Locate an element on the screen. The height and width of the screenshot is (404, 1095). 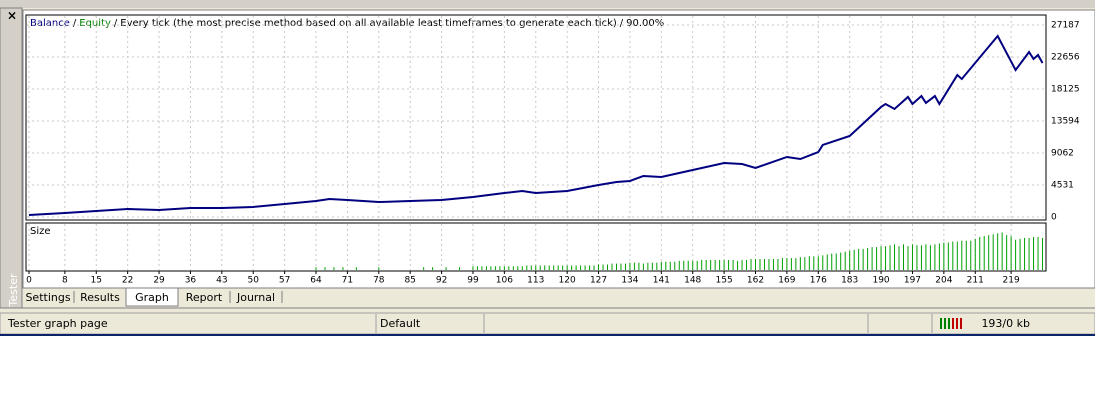
close-button: × is located at coordinates (12, 16).